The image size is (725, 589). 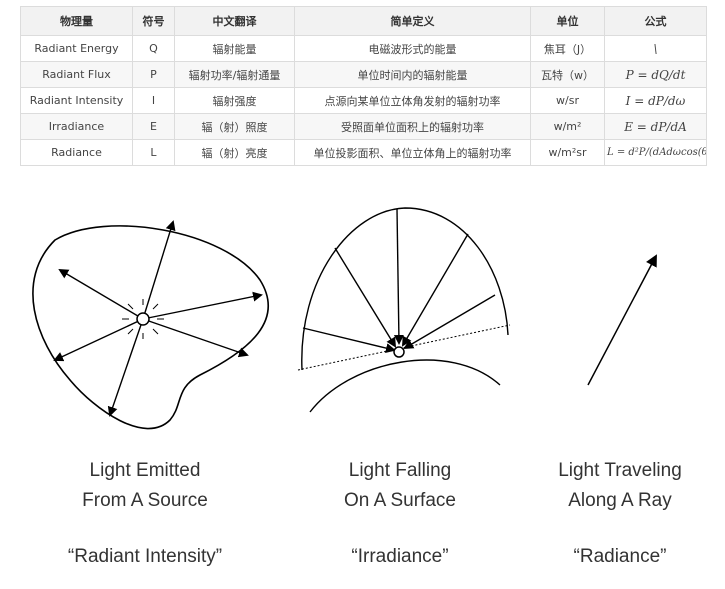 What do you see at coordinates (620, 500) in the screenshot?
I see `caption-line: Along A Ray` at bounding box center [620, 500].